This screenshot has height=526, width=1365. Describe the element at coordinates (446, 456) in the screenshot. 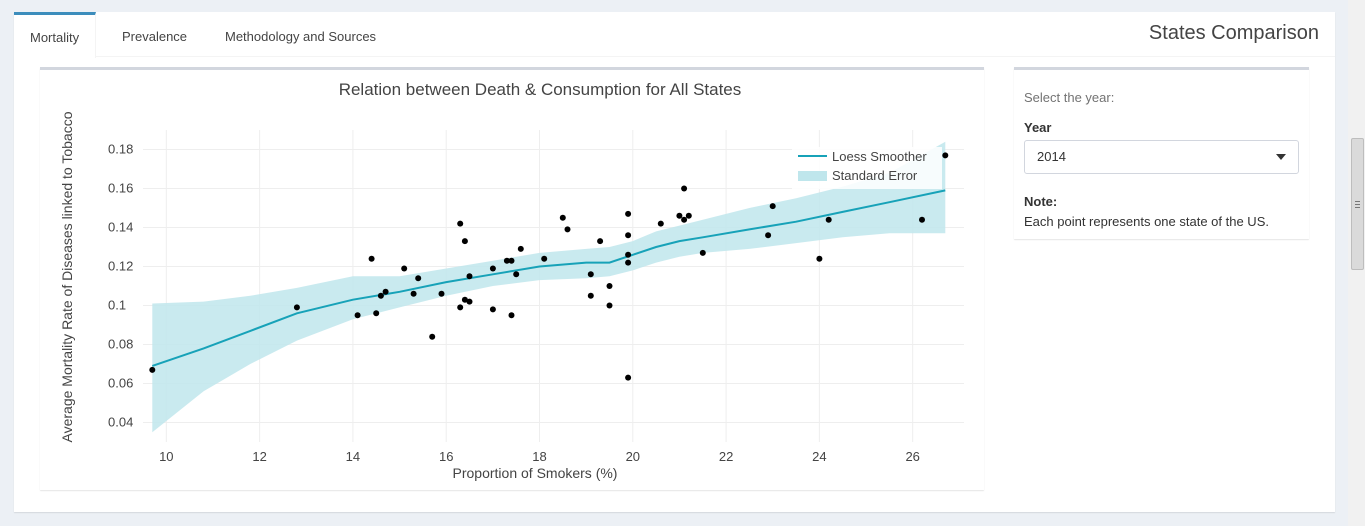

I see `x-tick-label: 16` at that location.